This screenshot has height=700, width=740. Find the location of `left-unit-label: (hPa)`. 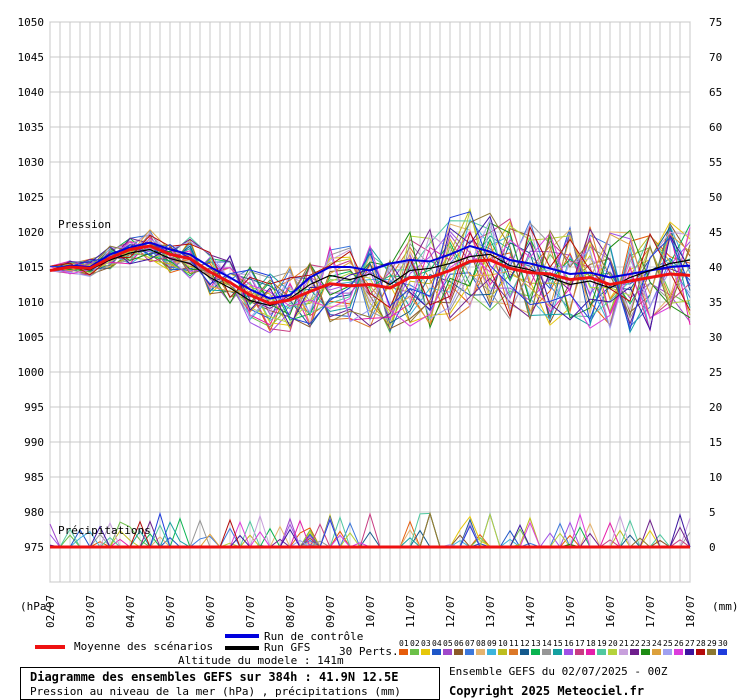

left-unit-label: (hPa) is located at coordinates (36, 606).